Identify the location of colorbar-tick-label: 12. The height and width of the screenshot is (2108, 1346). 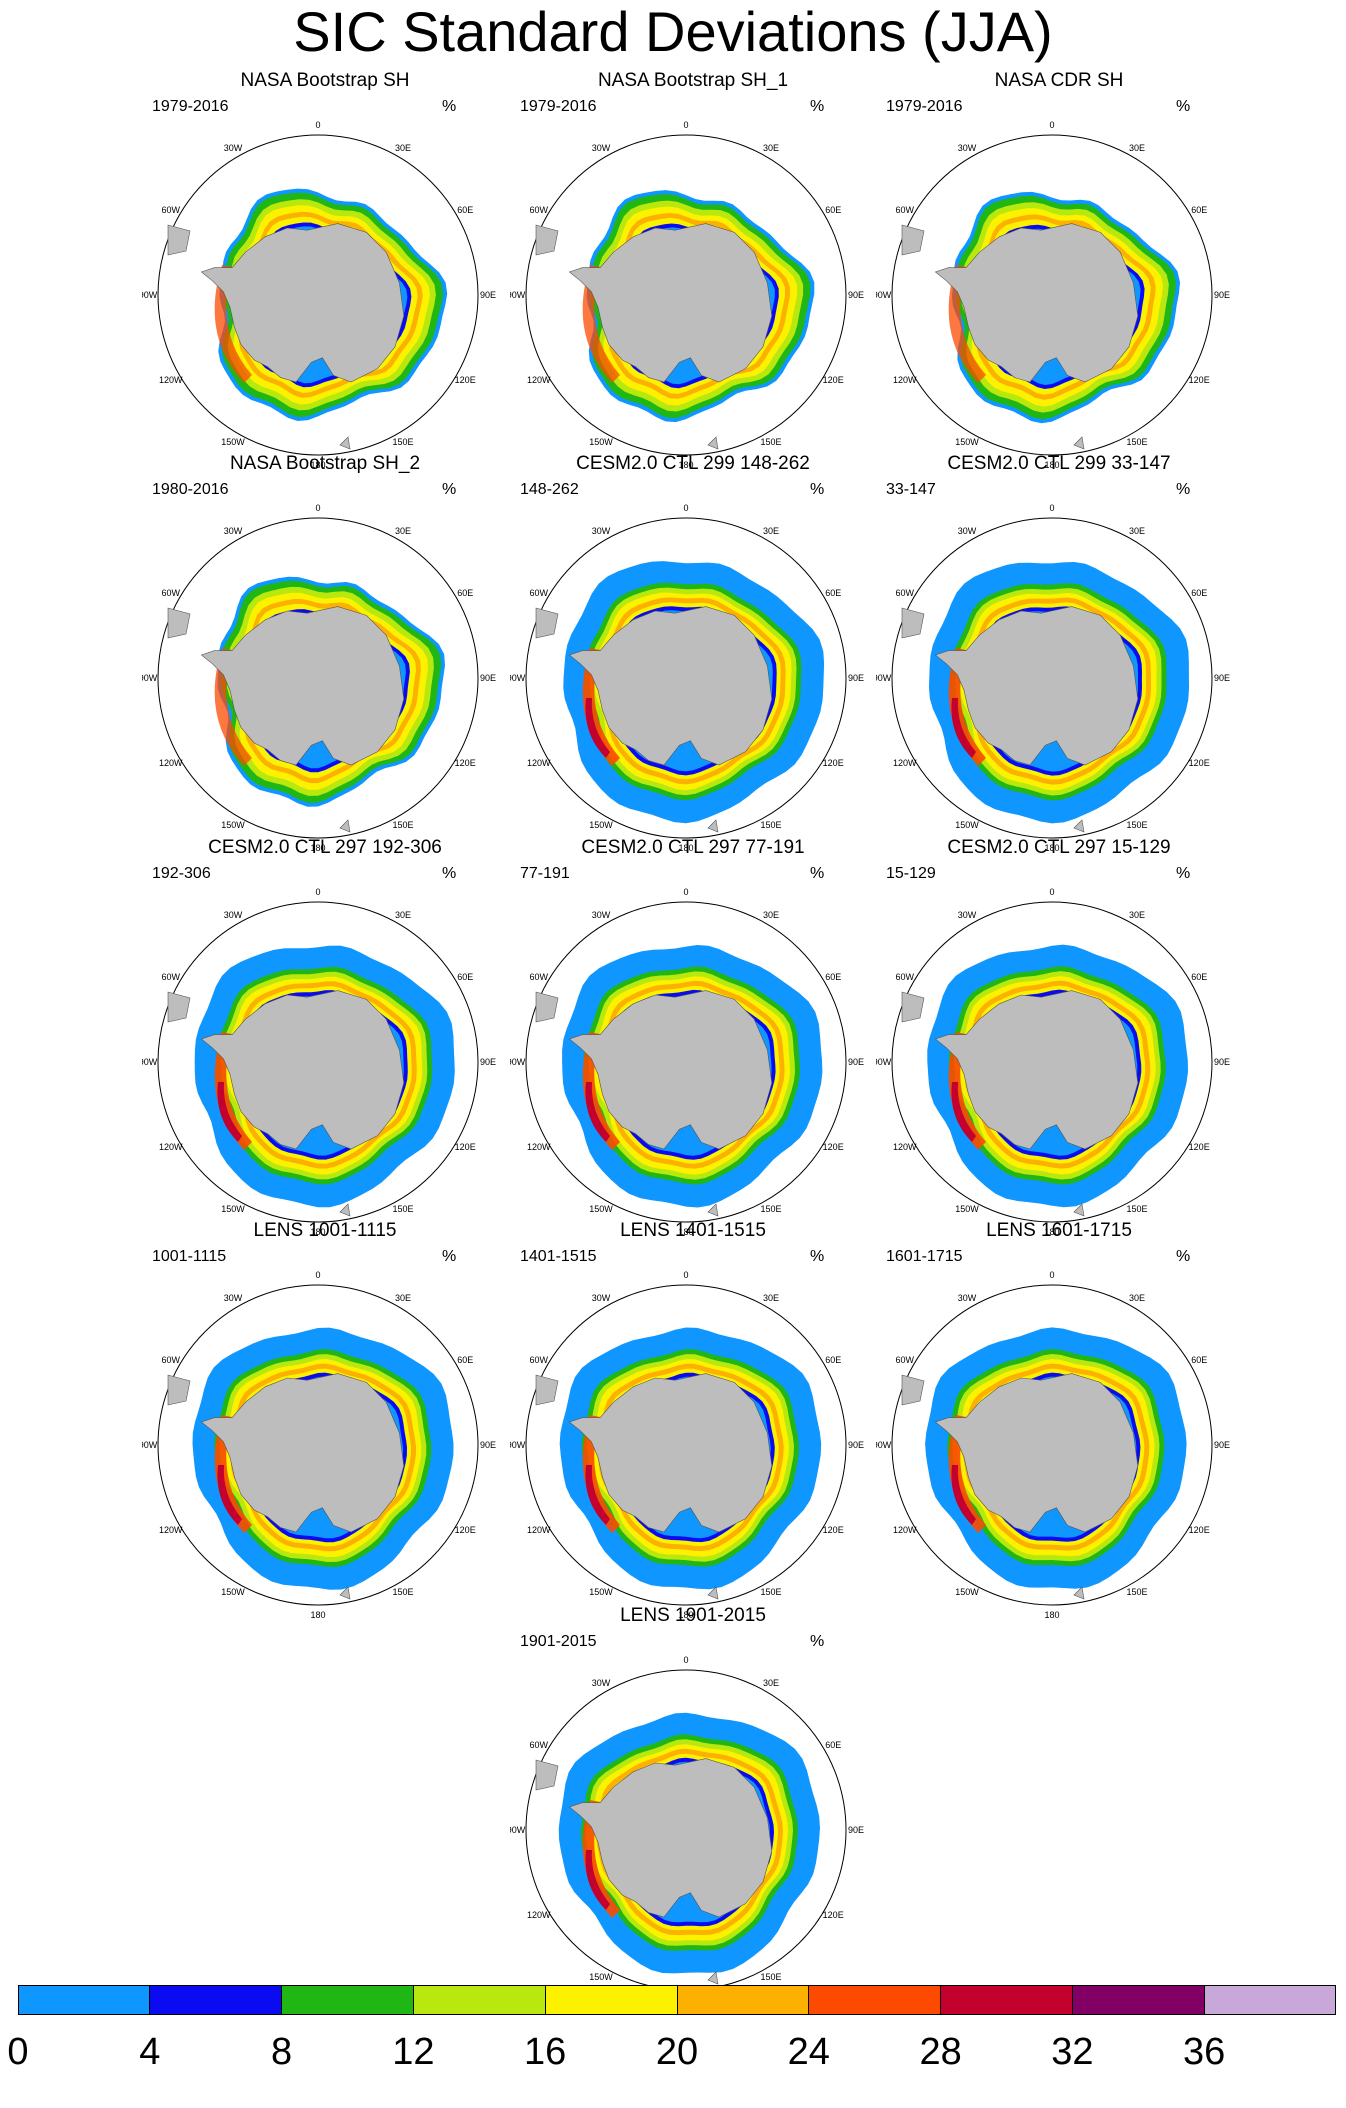
(413, 2052).